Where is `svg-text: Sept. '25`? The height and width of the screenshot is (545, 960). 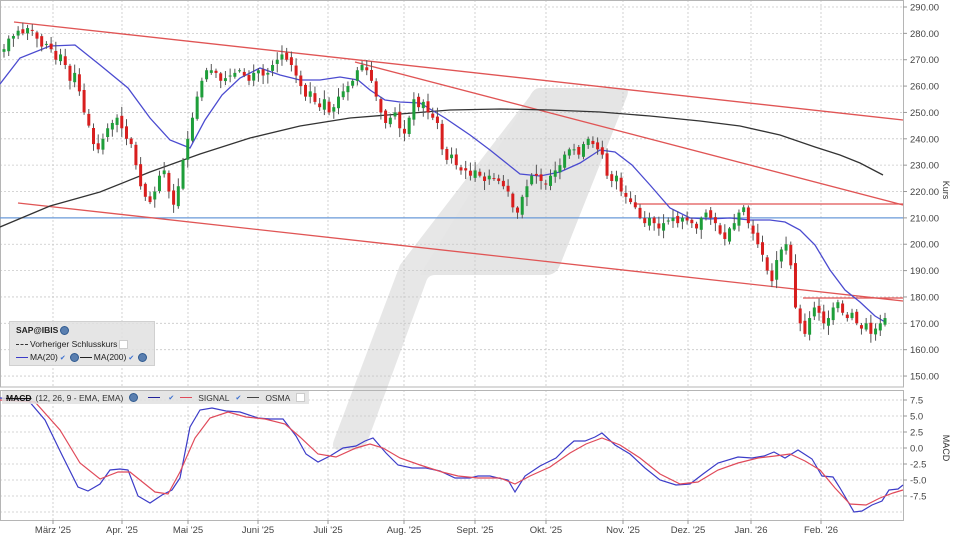
svg-text: Sept. '25 is located at coordinates (474, 530).